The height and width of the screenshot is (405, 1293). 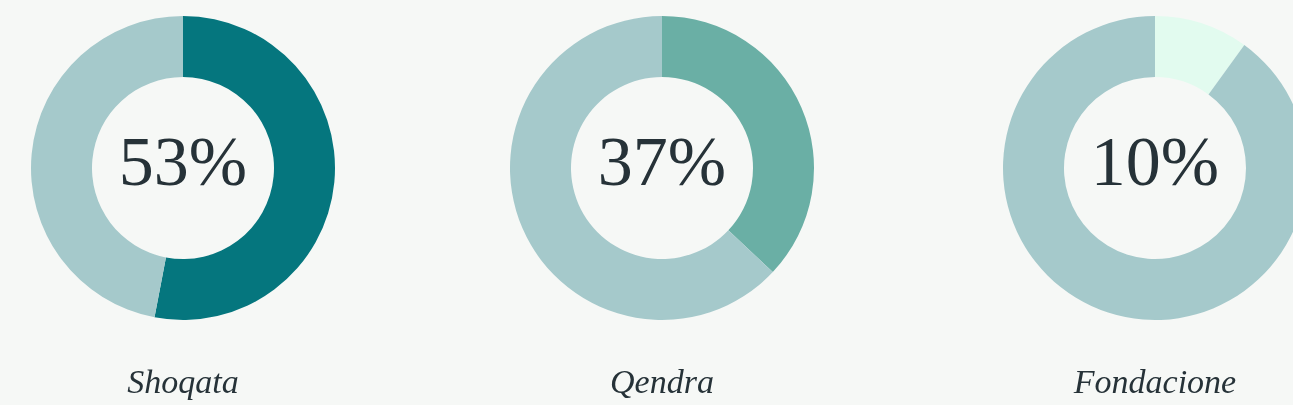 I want to click on text: Shoqata, so click(x=183, y=382).